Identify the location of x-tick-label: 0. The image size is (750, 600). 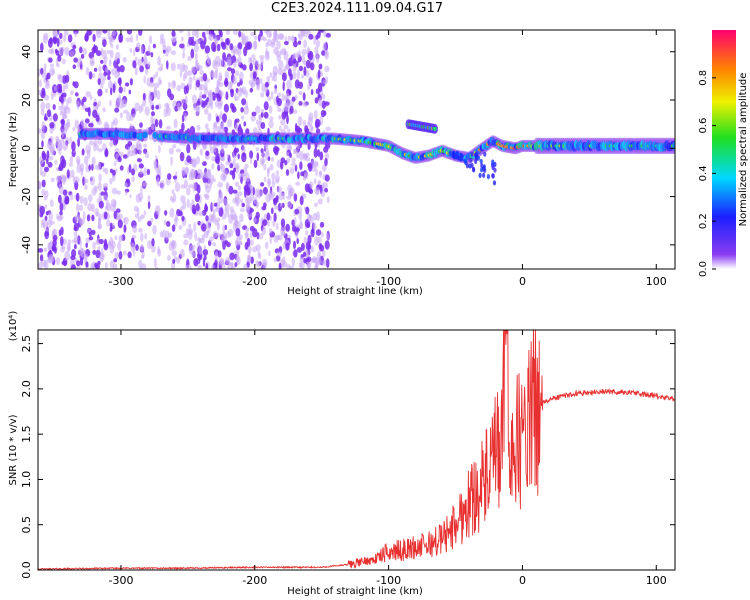
(522, 580).